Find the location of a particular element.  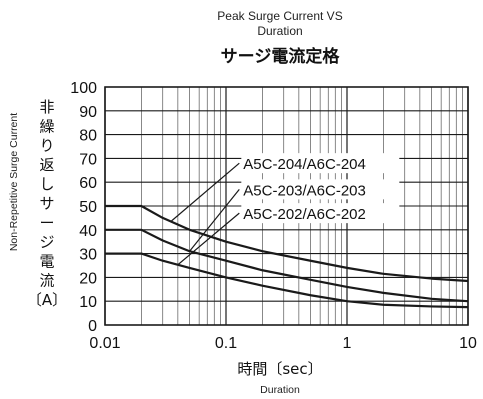

y-axis-label-jp-char: 返 is located at coordinates (46, 165).